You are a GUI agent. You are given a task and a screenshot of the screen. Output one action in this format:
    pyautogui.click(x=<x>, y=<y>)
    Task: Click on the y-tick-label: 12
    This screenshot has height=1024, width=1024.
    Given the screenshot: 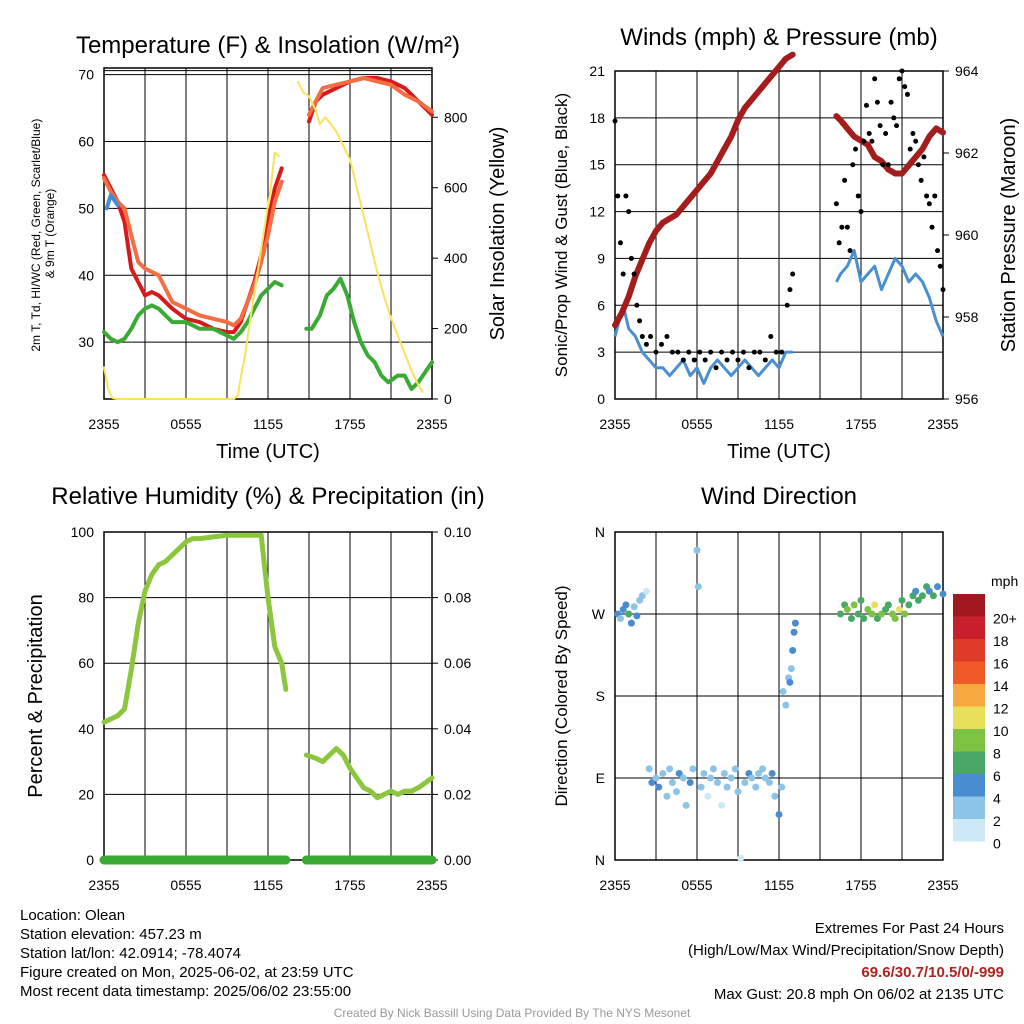 What is the action you would take?
    pyautogui.click(x=597, y=212)
    